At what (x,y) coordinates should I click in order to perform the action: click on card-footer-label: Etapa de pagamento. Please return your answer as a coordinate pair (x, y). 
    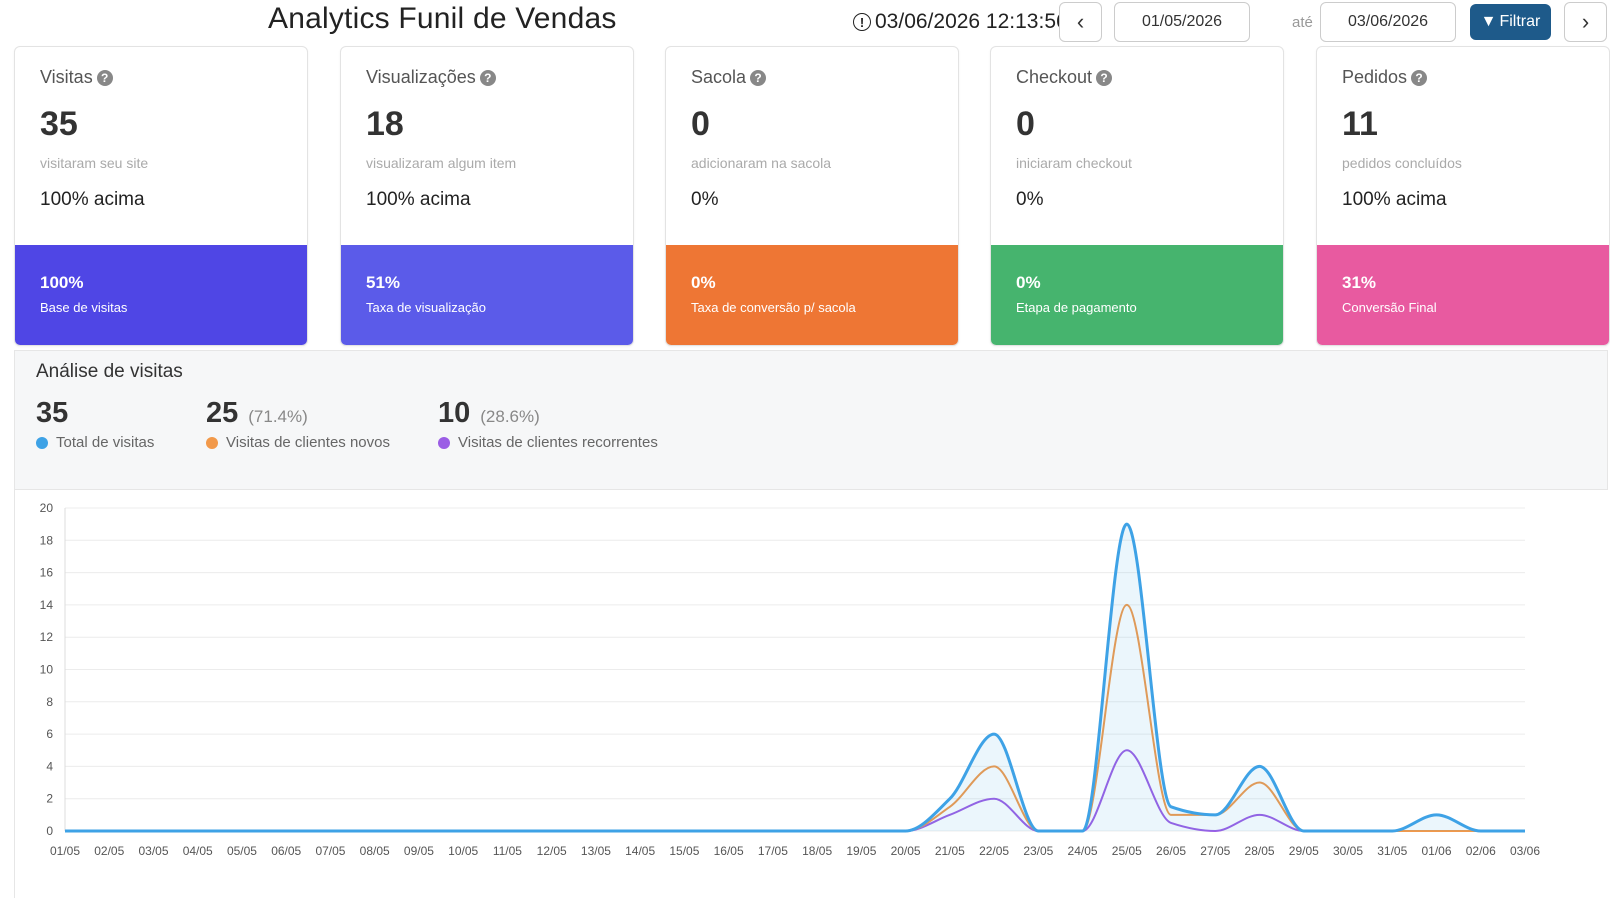
    Looking at the image, I should click on (1076, 307).